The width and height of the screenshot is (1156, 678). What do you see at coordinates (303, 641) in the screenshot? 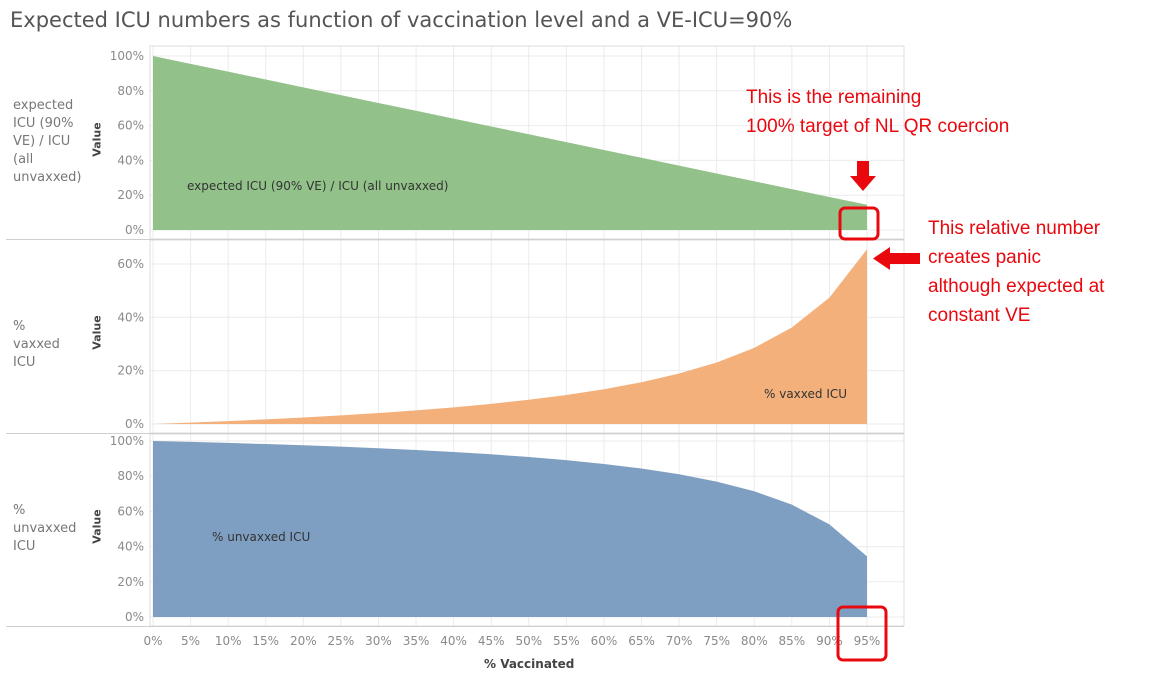
I see `x-tick-label: 20%` at bounding box center [303, 641].